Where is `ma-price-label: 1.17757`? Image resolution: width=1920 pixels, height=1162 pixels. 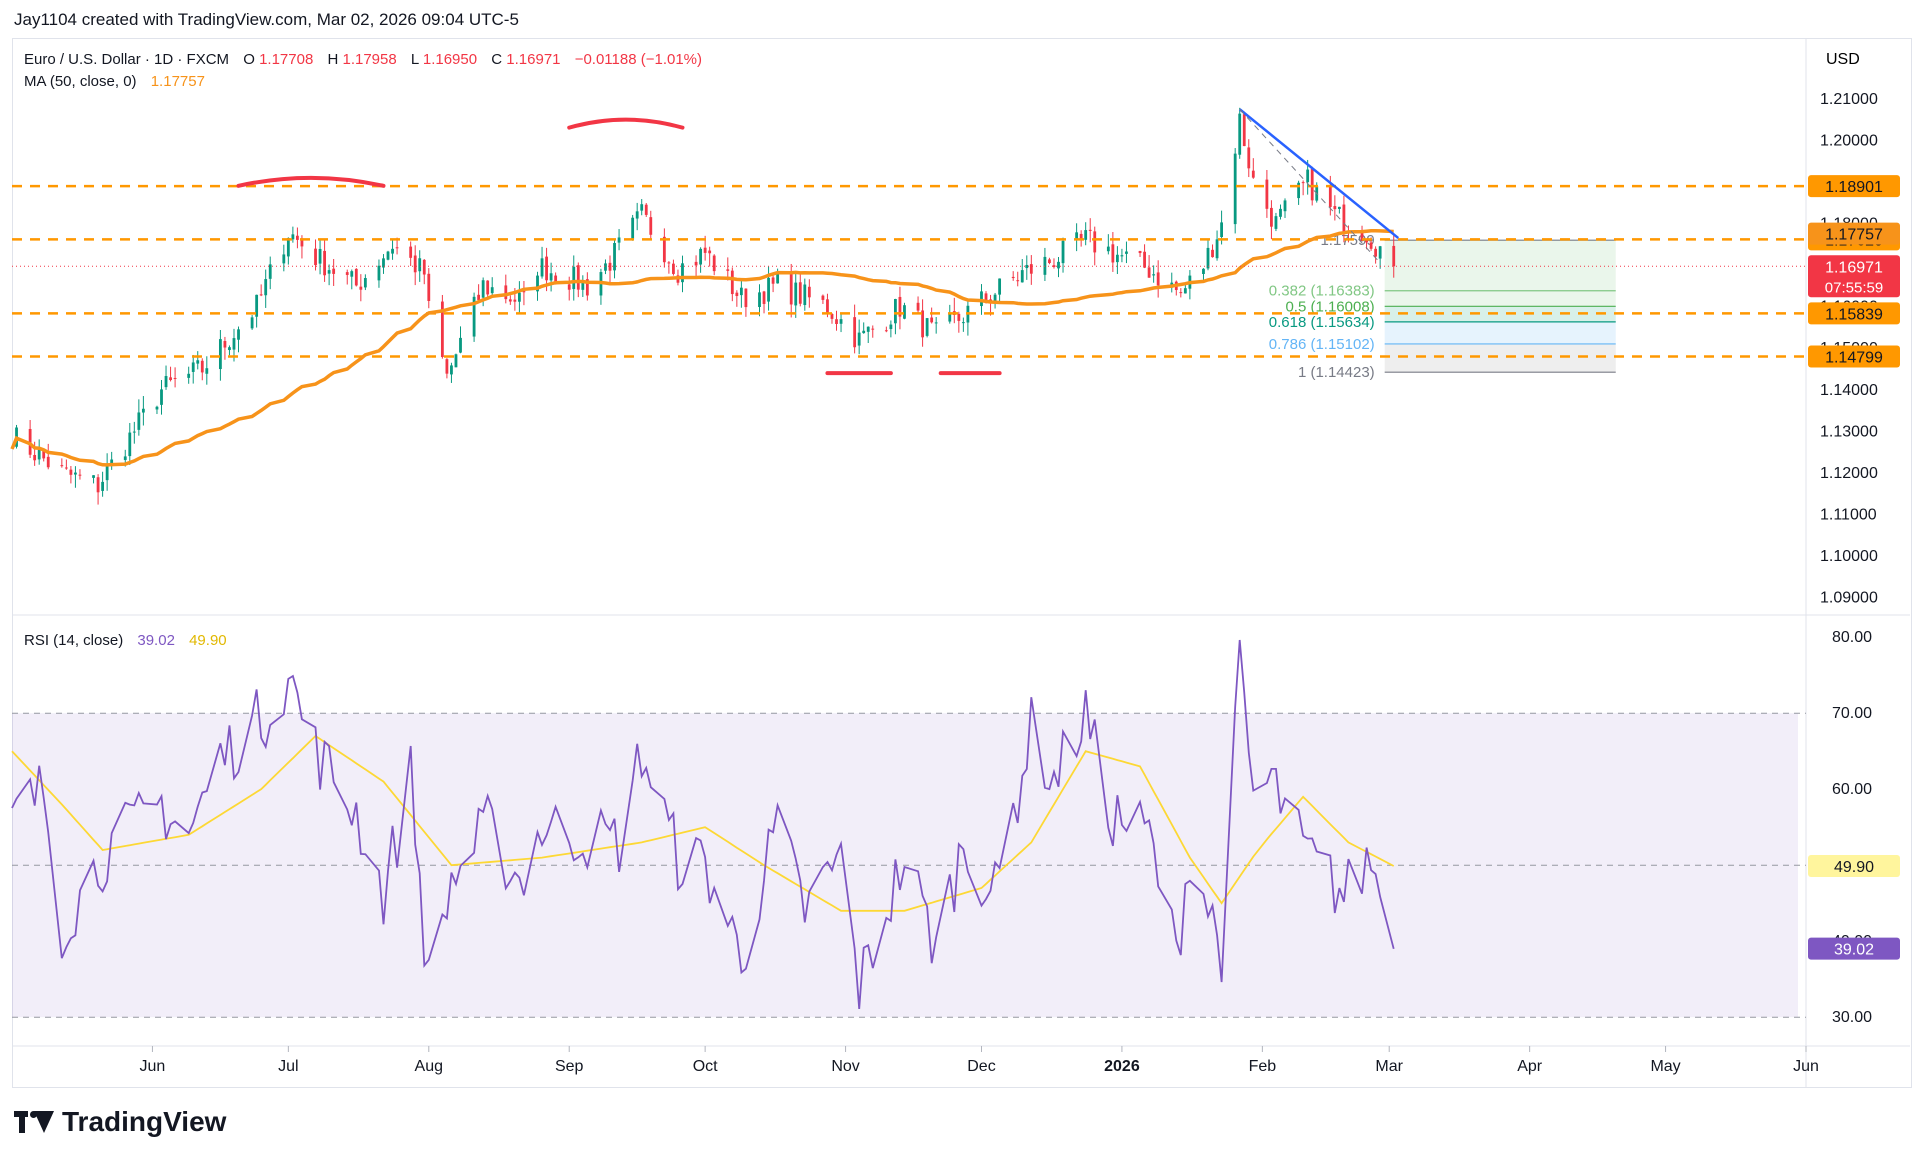 ma-price-label: 1.17757 is located at coordinates (1854, 235).